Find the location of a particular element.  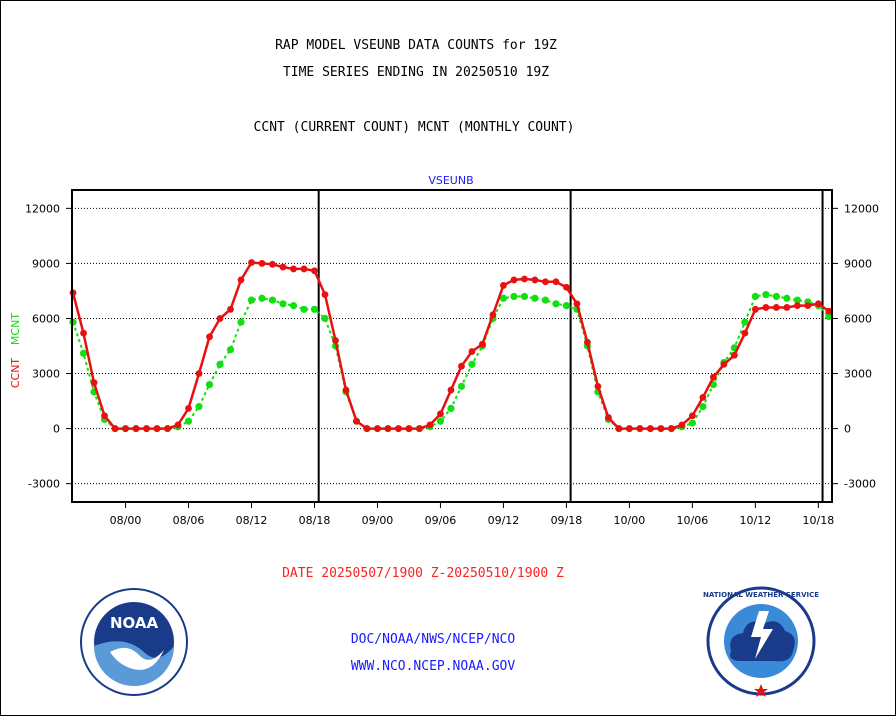

plot-title: VSEUNB is located at coordinates (450, 180).